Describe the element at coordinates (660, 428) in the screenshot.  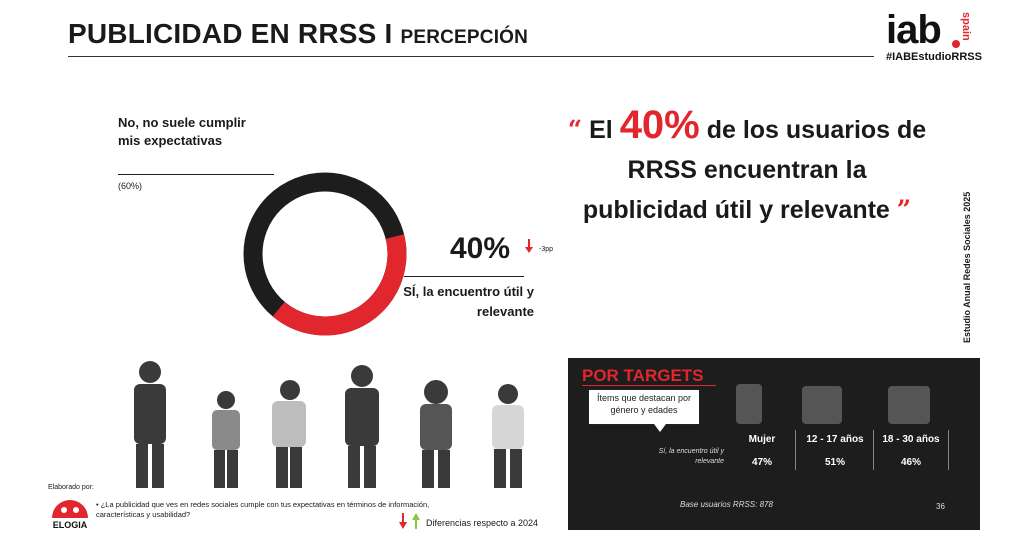
I see `callout-tail` at that location.